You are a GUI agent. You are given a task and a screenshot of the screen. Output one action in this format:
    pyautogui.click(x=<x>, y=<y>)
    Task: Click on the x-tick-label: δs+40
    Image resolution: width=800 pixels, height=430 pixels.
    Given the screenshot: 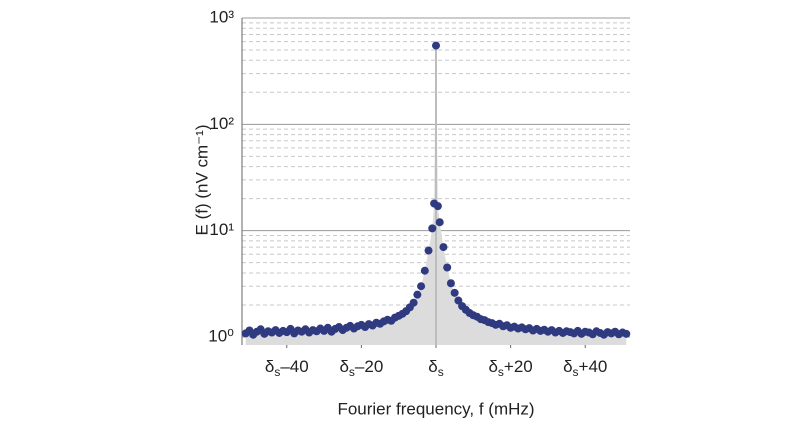 What is the action you would take?
    pyautogui.click(x=585, y=368)
    